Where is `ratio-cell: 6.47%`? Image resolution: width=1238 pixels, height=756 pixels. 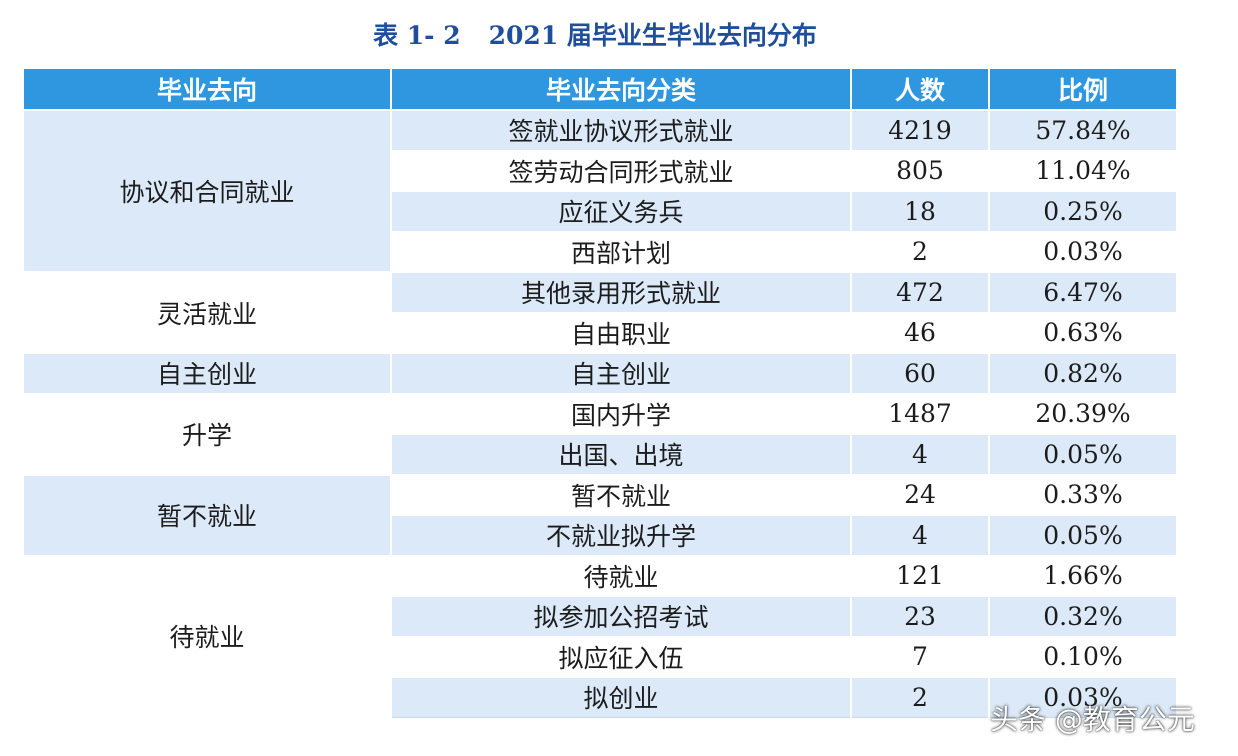
ratio-cell: 6.47% is located at coordinates (1083, 292).